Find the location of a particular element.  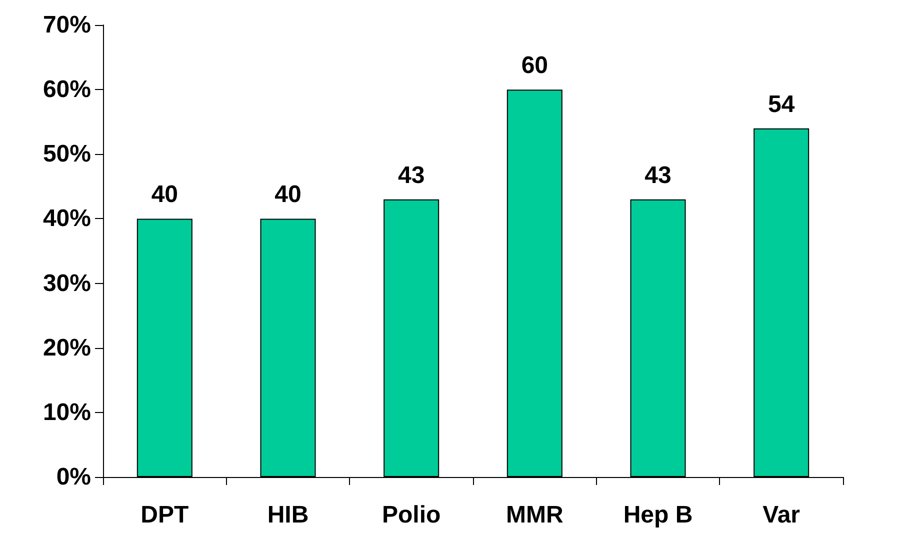

data-label: 54 is located at coordinates (782, 104).